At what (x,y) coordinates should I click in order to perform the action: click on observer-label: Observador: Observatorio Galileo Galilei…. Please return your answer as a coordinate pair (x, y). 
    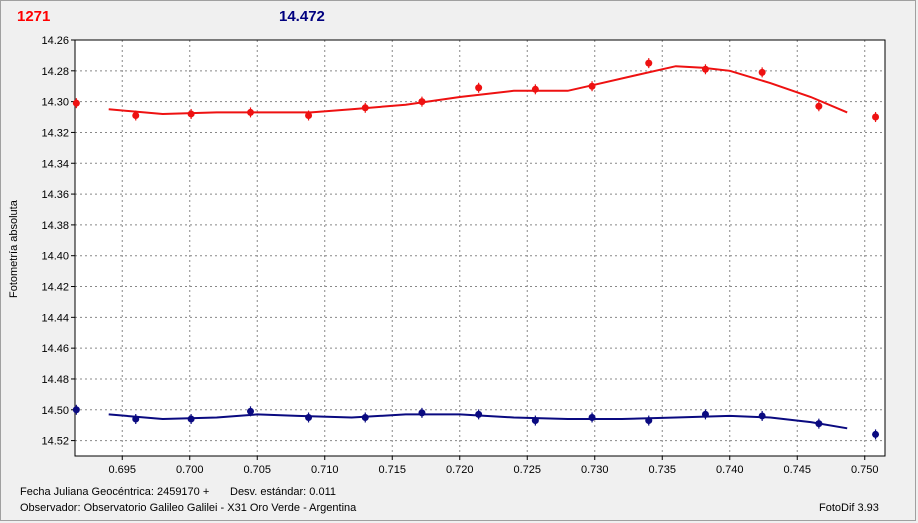
    Looking at the image, I should click on (188, 508).